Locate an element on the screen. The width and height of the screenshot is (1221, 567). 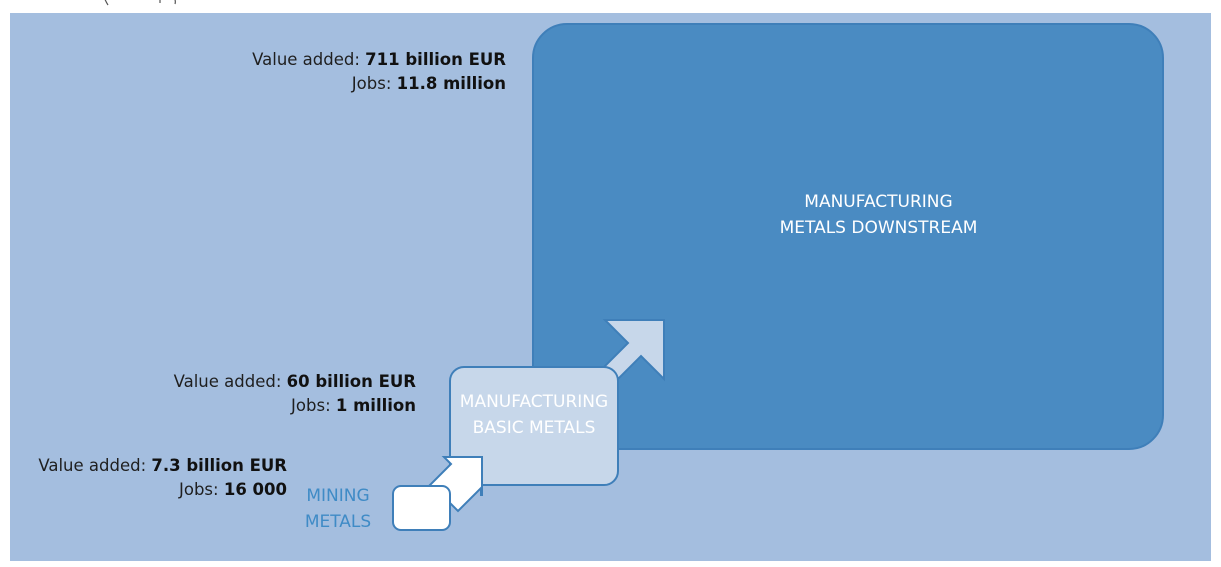
downstream-value-added: Value added: 711 billion EUR is located at coordinates (379, 59).